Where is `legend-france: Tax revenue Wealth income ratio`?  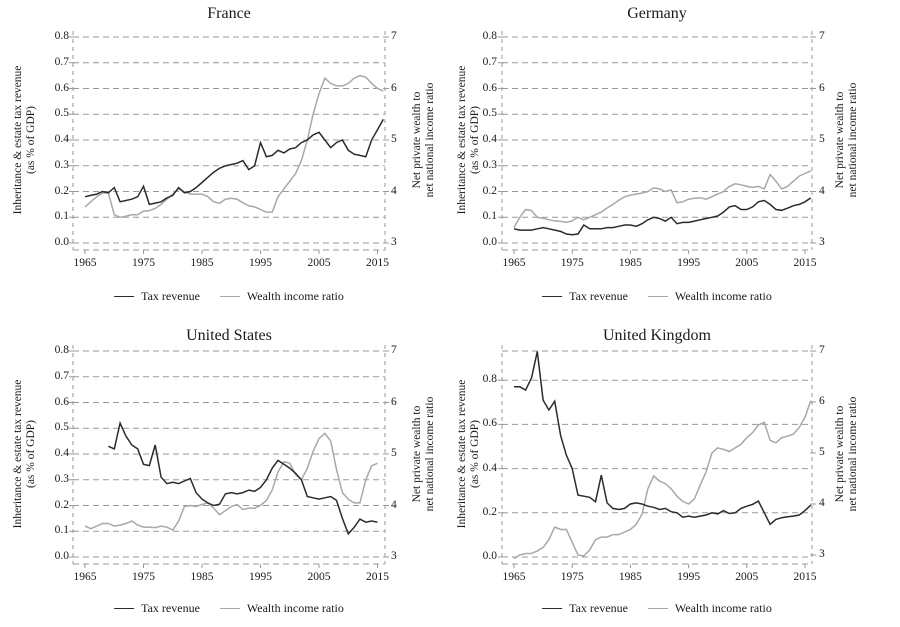 legend-france: Tax revenue Wealth income ratio is located at coordinates (229, 296).